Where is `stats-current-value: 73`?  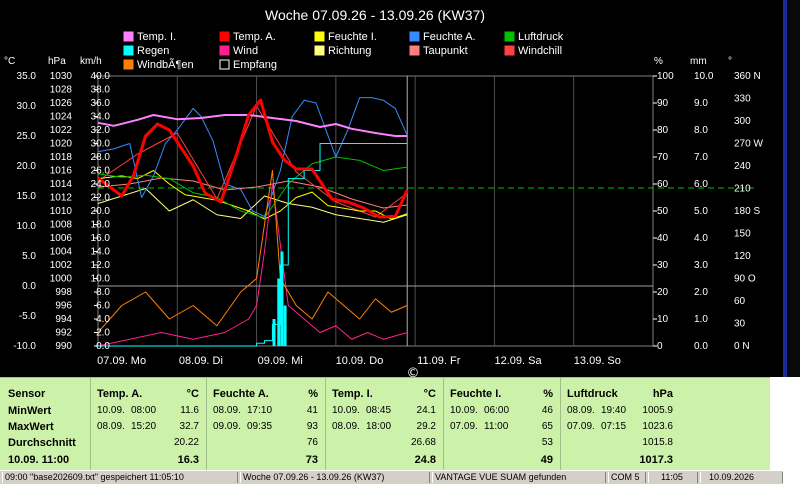 stats-current-value: 73 is located at coordinates (311, 460).